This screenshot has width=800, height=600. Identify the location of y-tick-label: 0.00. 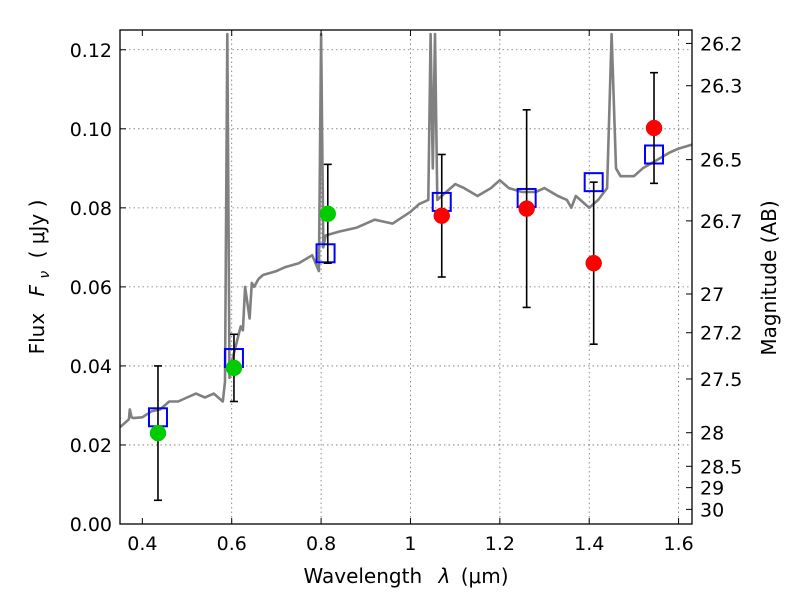
(91, 525).